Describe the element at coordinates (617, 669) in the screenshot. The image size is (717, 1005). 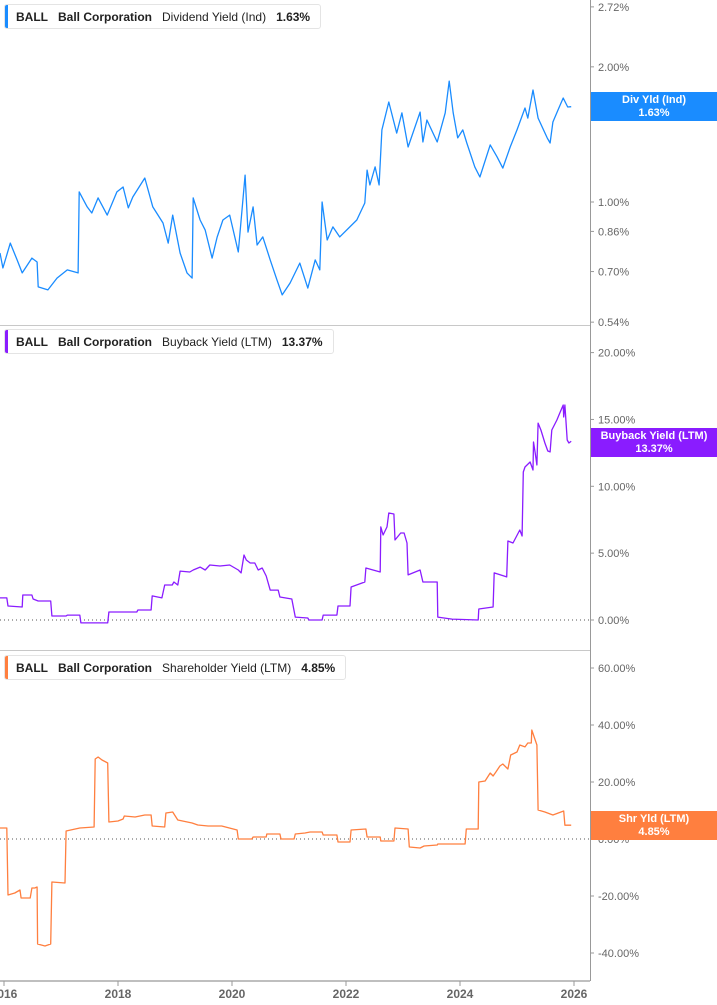
I see `y-tick-label: 60.00%` at that location.